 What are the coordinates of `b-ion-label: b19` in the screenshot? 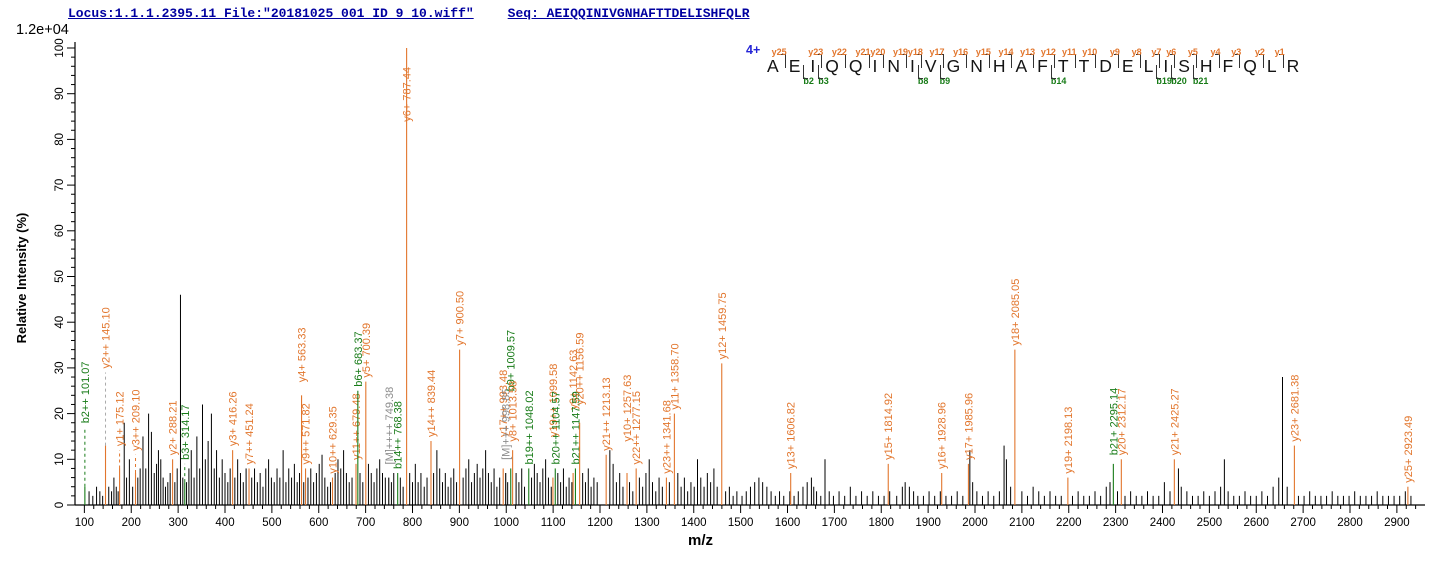 It's located at (1164, 81).